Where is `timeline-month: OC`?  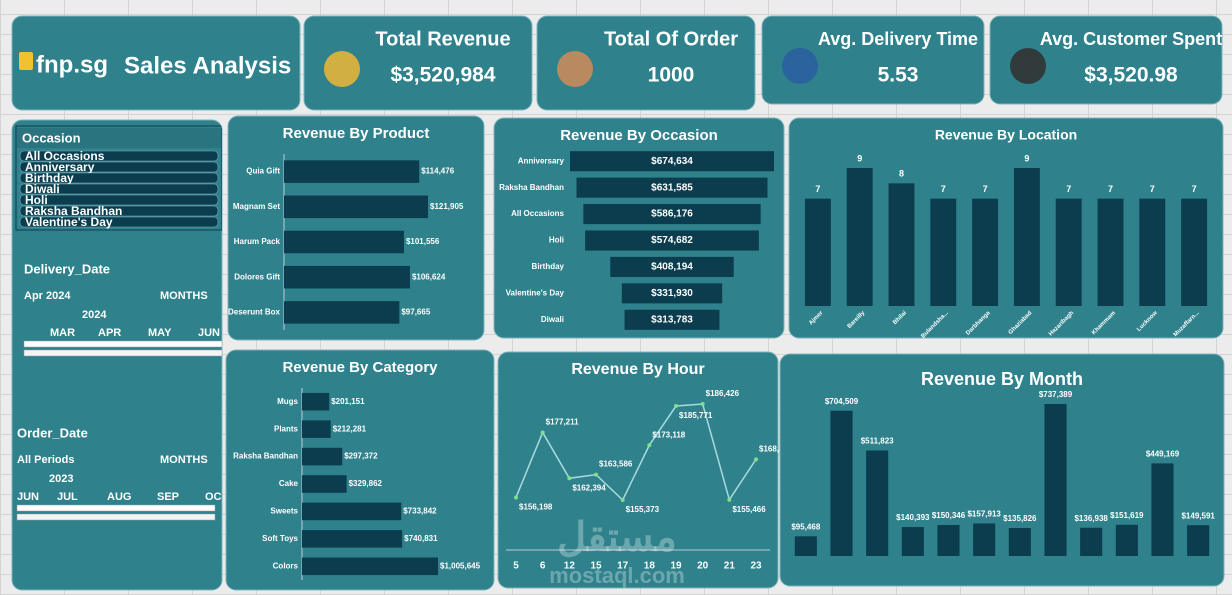 timeline-month: OC is located at coordinates (213, 497).